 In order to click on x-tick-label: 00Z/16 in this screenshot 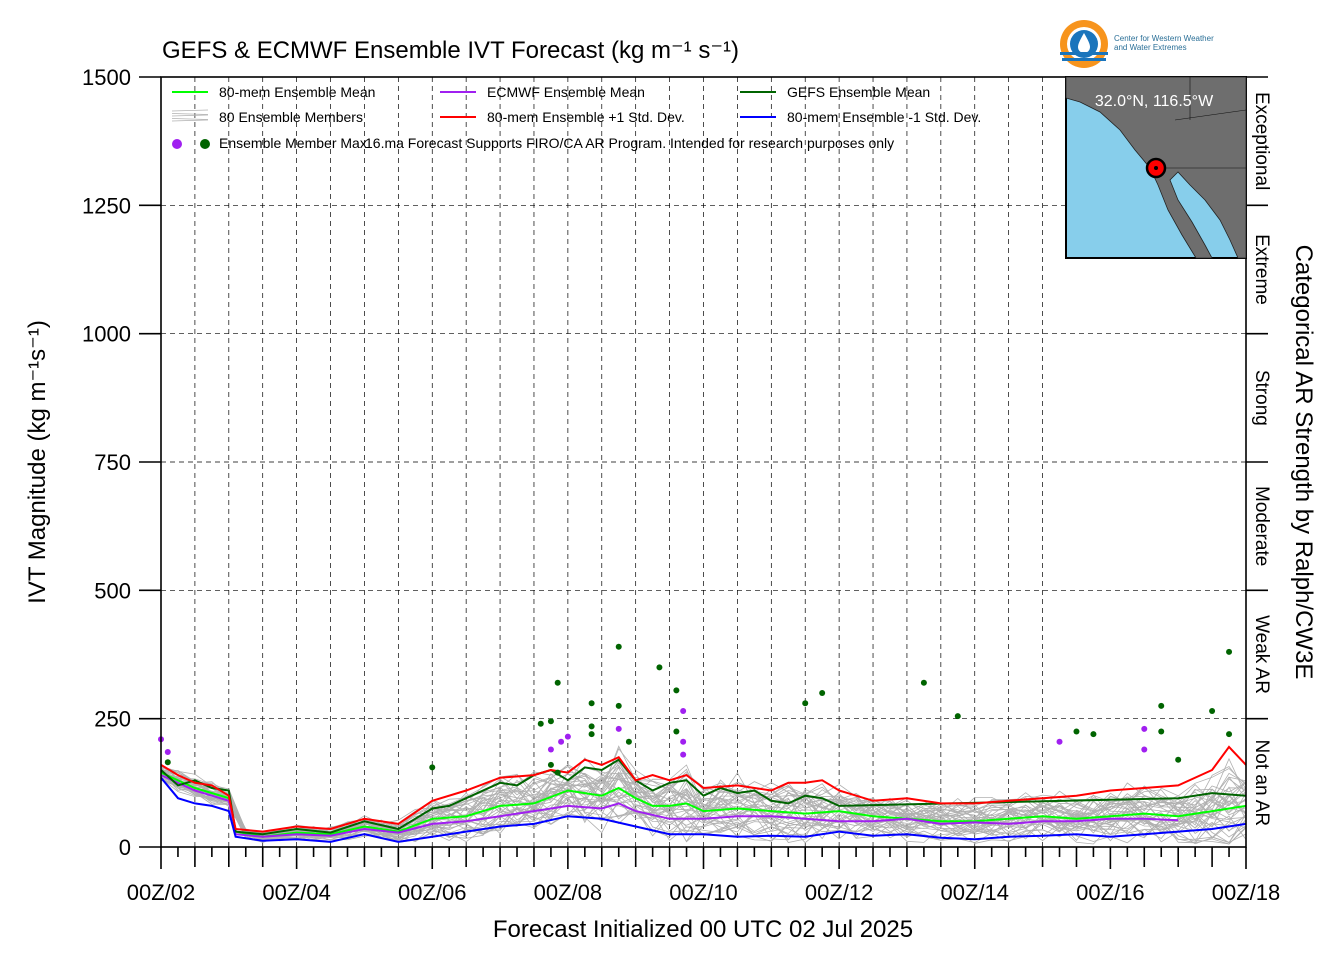, I will do `click(1110, 892)`.